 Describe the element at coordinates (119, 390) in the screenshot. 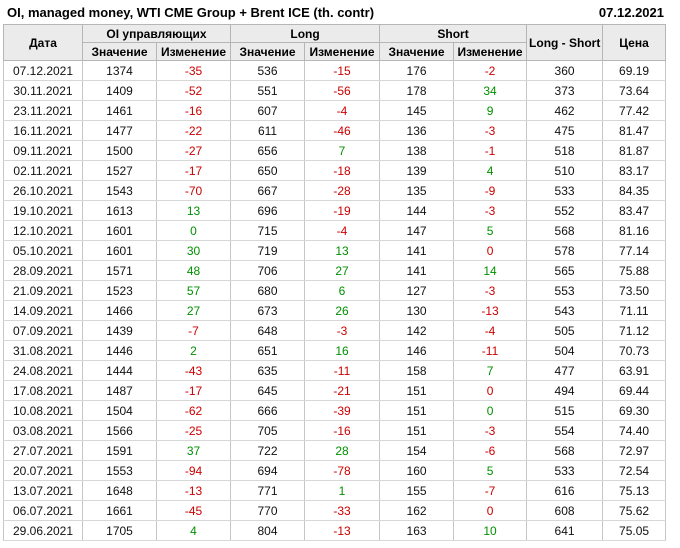

I see `oi-value-cell: 1487` at that location.